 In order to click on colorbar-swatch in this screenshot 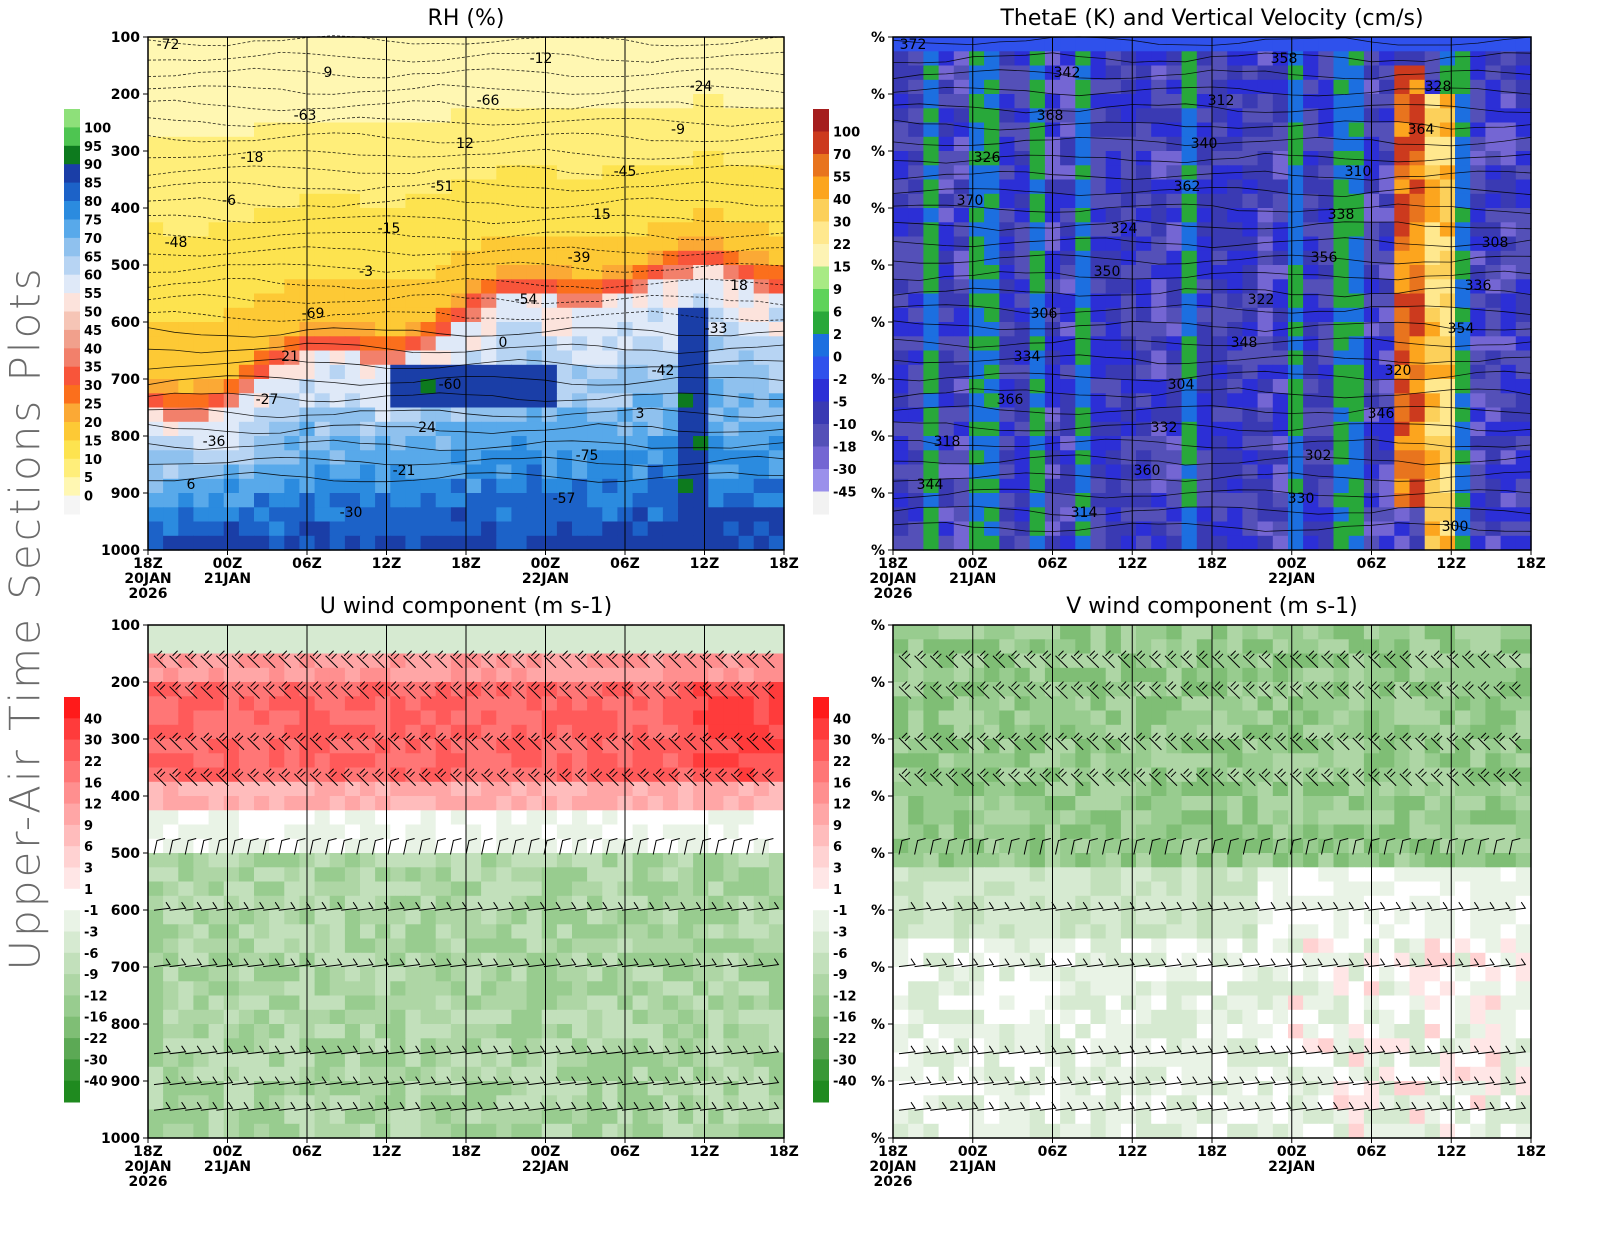, I will do `click(72, 302)`.